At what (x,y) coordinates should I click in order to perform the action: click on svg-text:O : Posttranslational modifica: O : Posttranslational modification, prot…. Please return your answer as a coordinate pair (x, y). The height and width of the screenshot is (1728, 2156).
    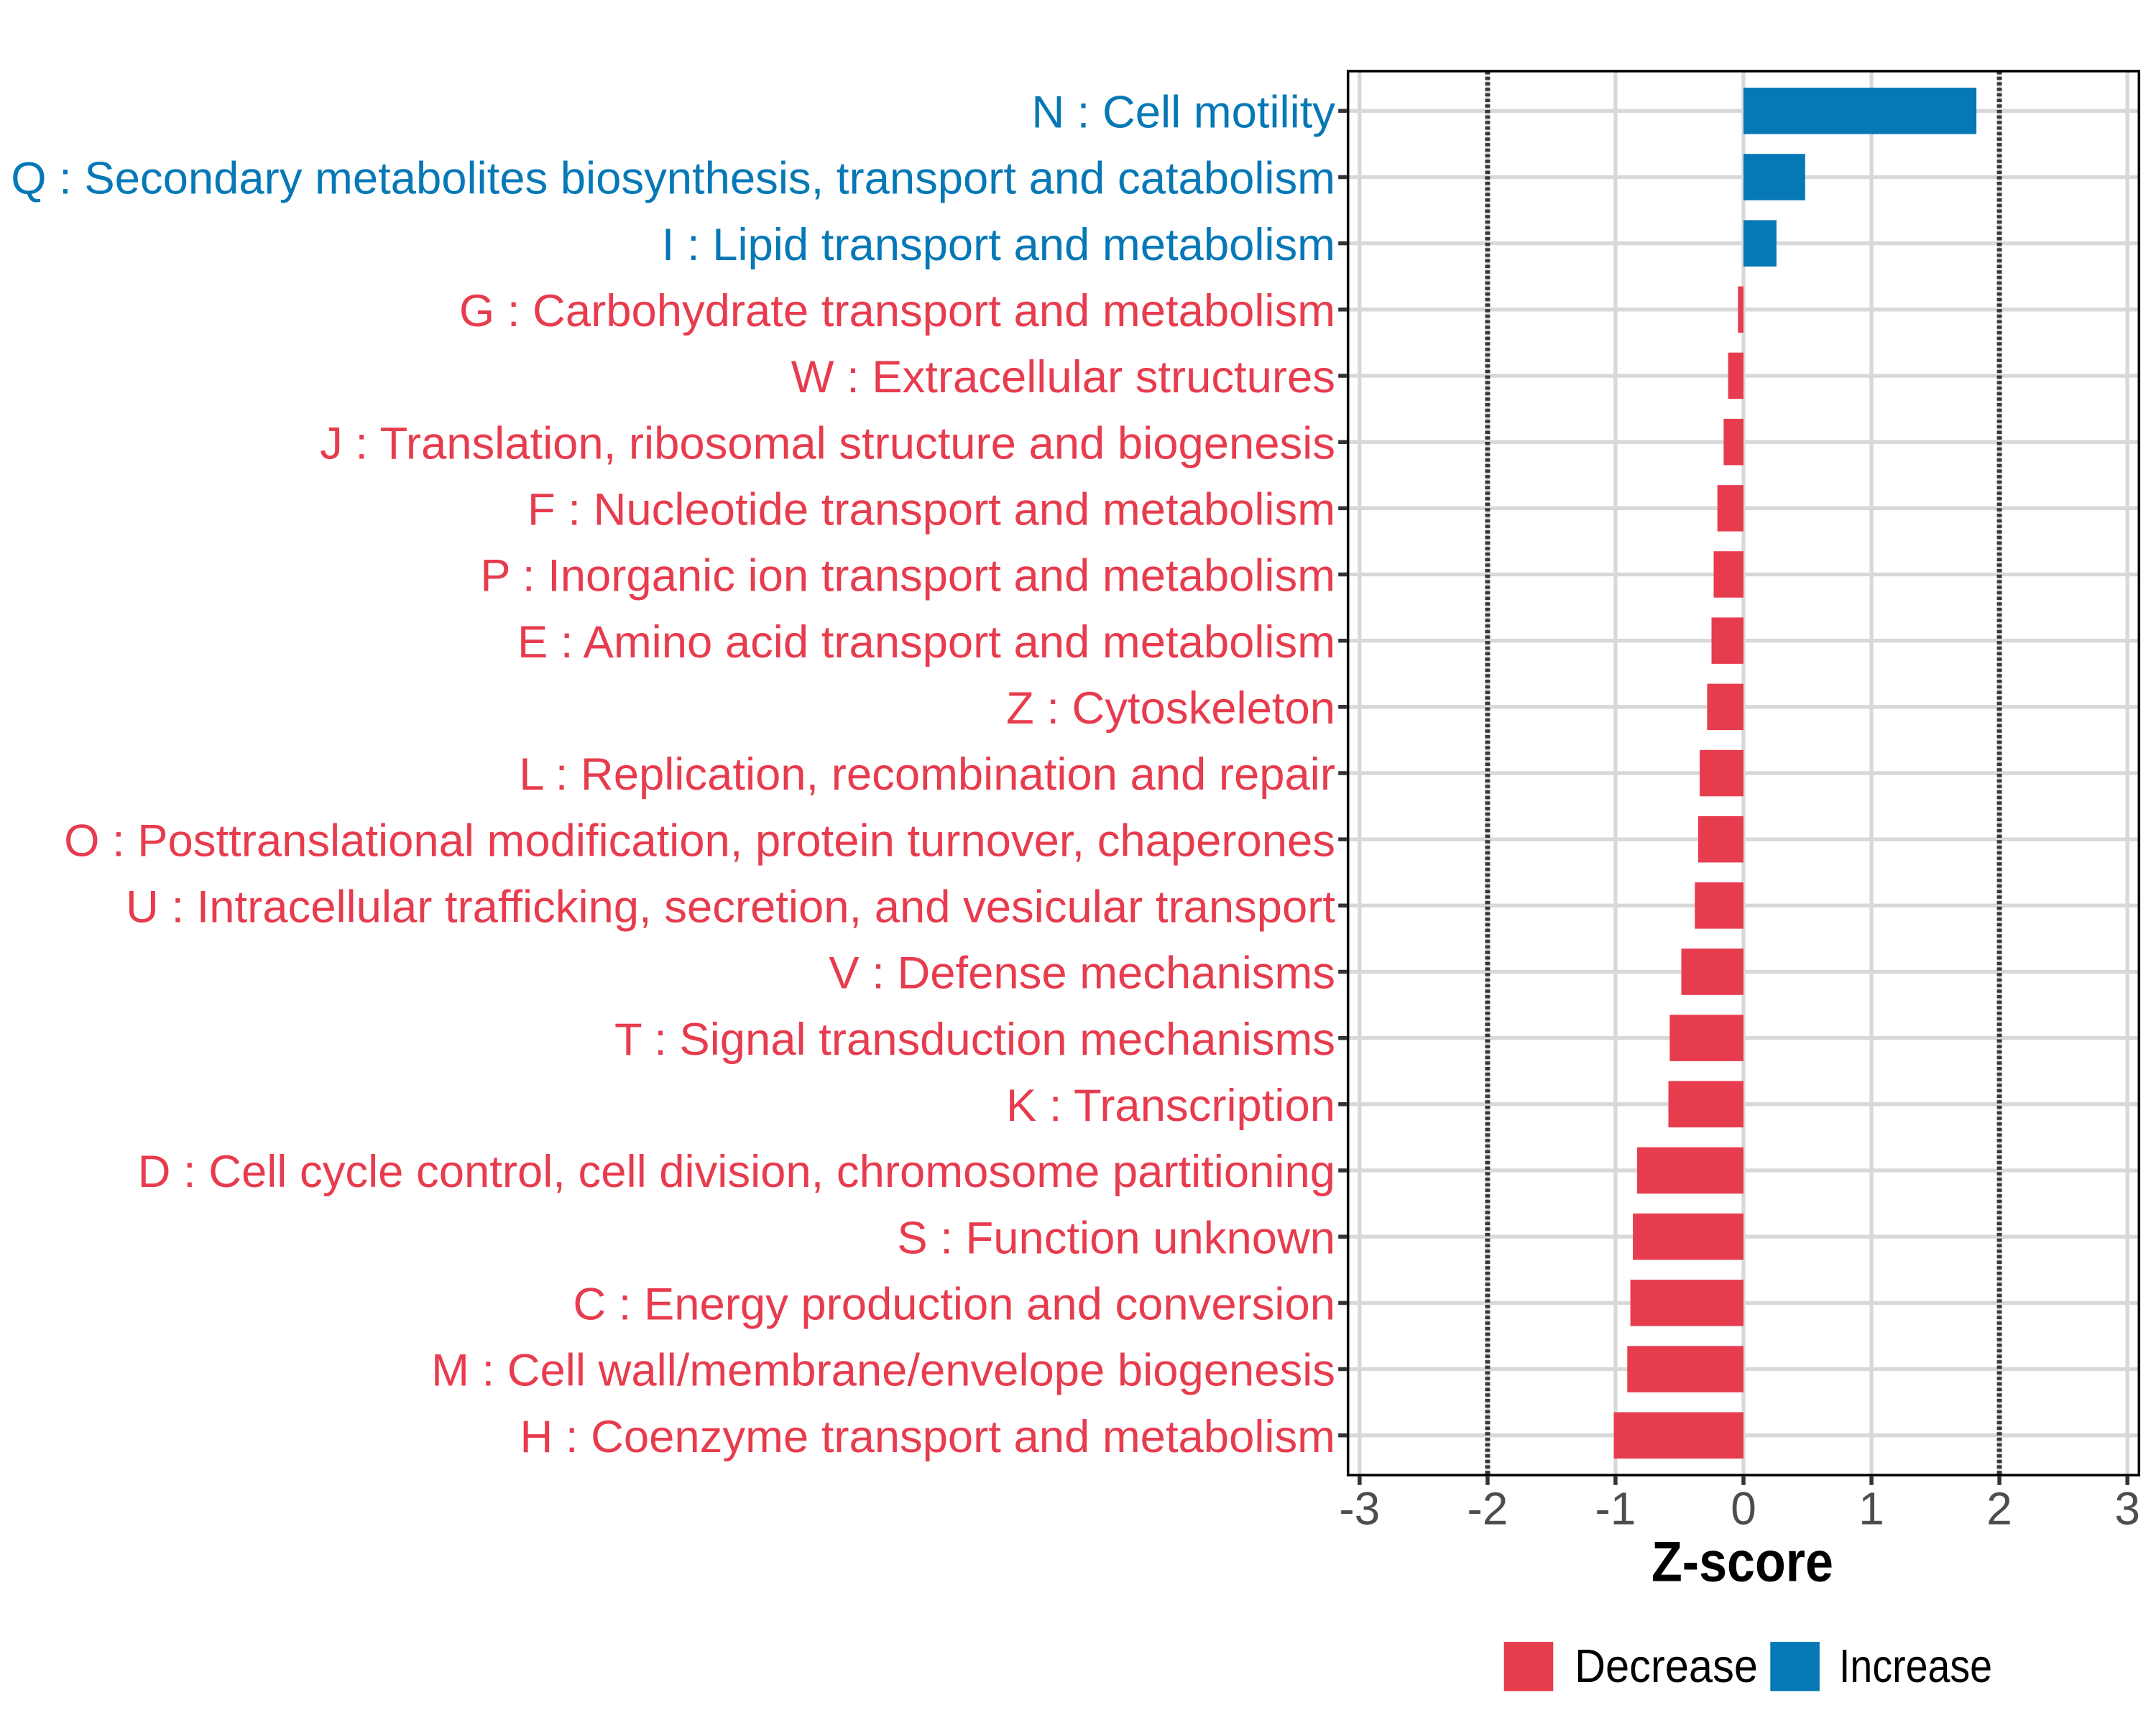
    Looking at the image, I should click on (699, 841).